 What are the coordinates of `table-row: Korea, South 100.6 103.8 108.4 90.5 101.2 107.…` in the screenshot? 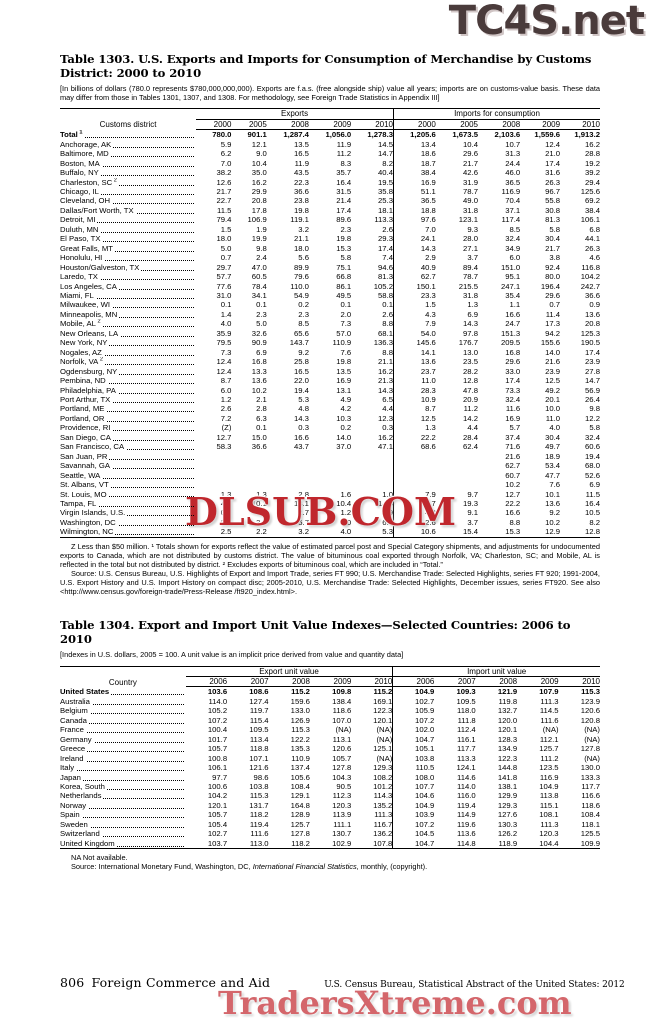 It's located at (330, 787).